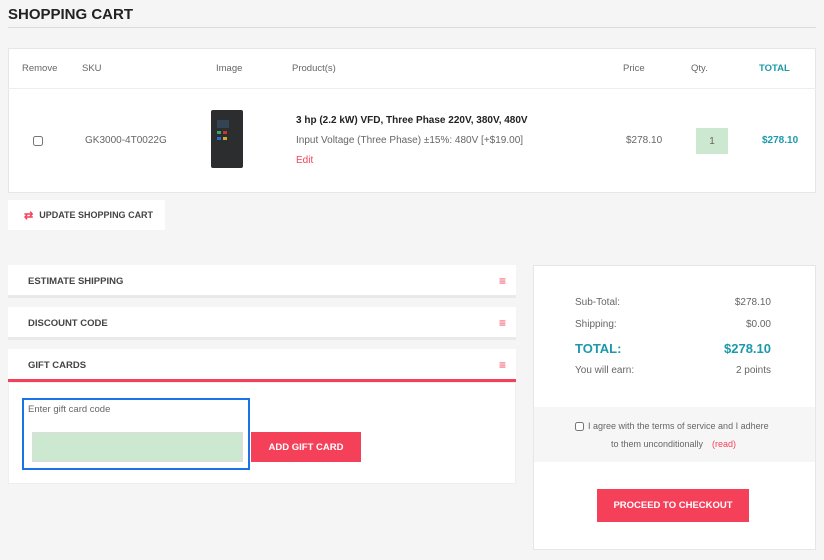 Image resolution: width=824 pixels, height=560 pixels. I want to click on row-total: $278.10, so click(780, 140).